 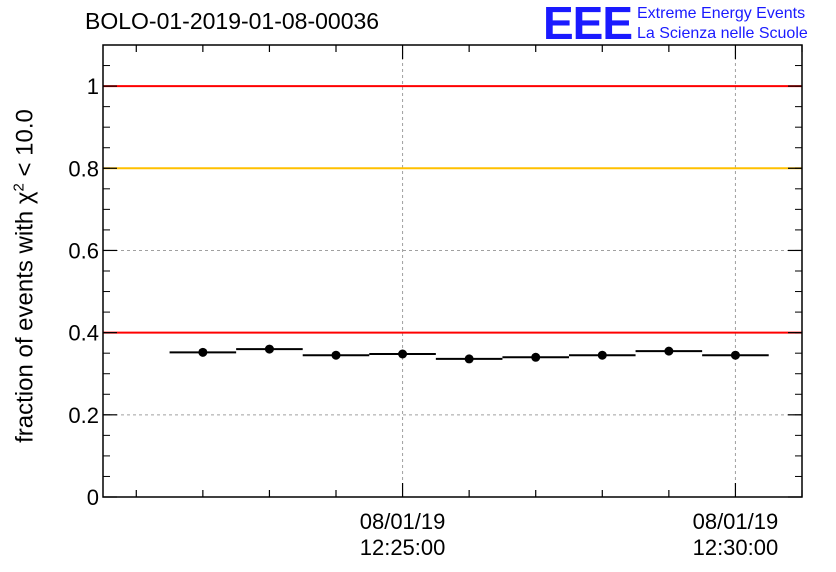 I want to click on logo-line-2: La Scienza nelle Scuole, so click(x=722, y=33).